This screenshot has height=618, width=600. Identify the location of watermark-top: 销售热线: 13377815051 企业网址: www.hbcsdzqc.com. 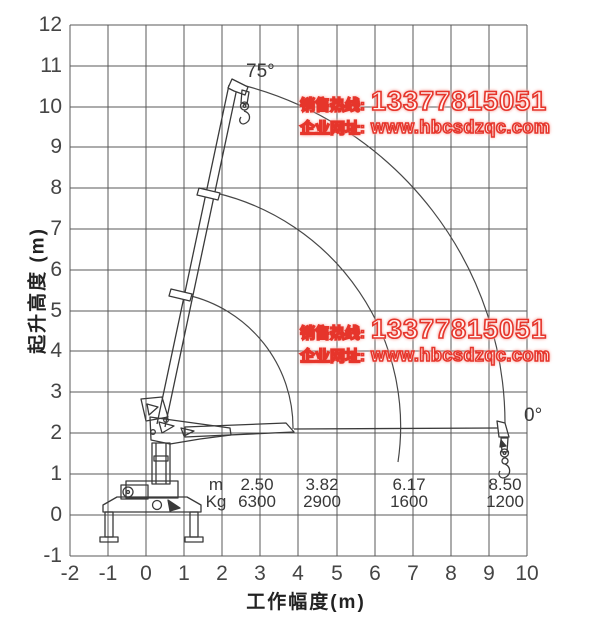
(425, 111).